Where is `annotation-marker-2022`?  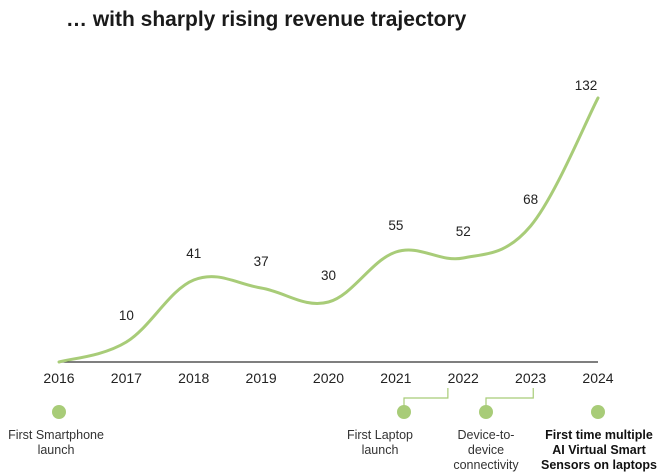
annotation-marker-2022 is located at coordinates (486, 412).